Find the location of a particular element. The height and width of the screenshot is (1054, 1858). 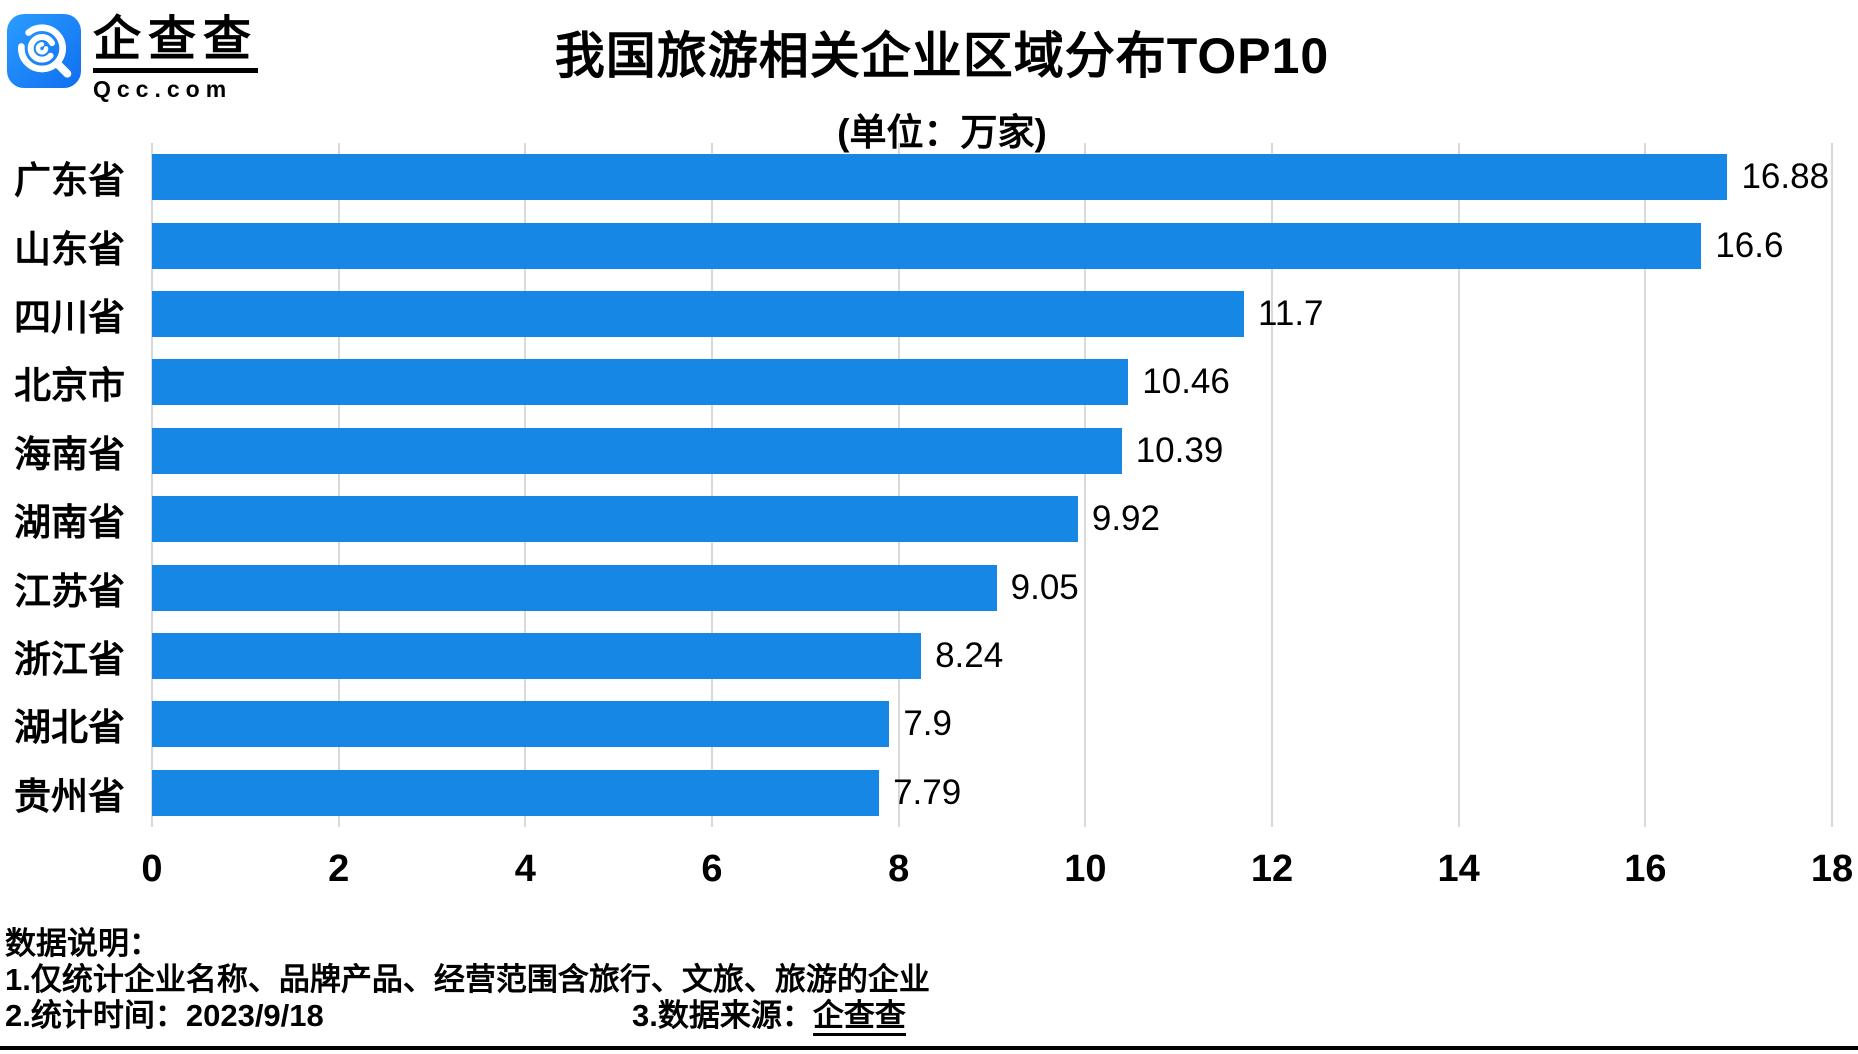

bar-row: 北京市 10.46 is located at coordinates (916, 382).